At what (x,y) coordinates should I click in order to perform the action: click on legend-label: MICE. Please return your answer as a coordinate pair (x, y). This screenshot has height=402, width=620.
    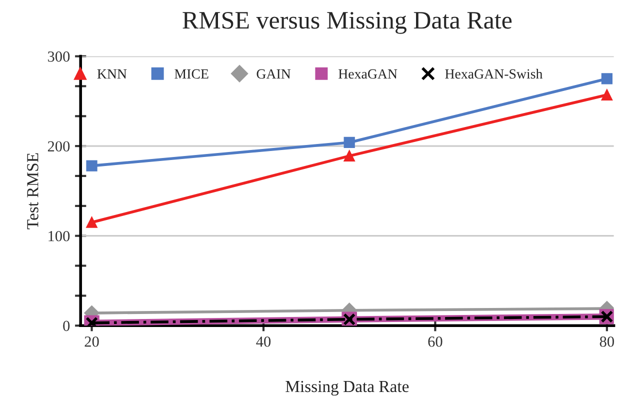
    Looking at the image, I should click on (191, 74).